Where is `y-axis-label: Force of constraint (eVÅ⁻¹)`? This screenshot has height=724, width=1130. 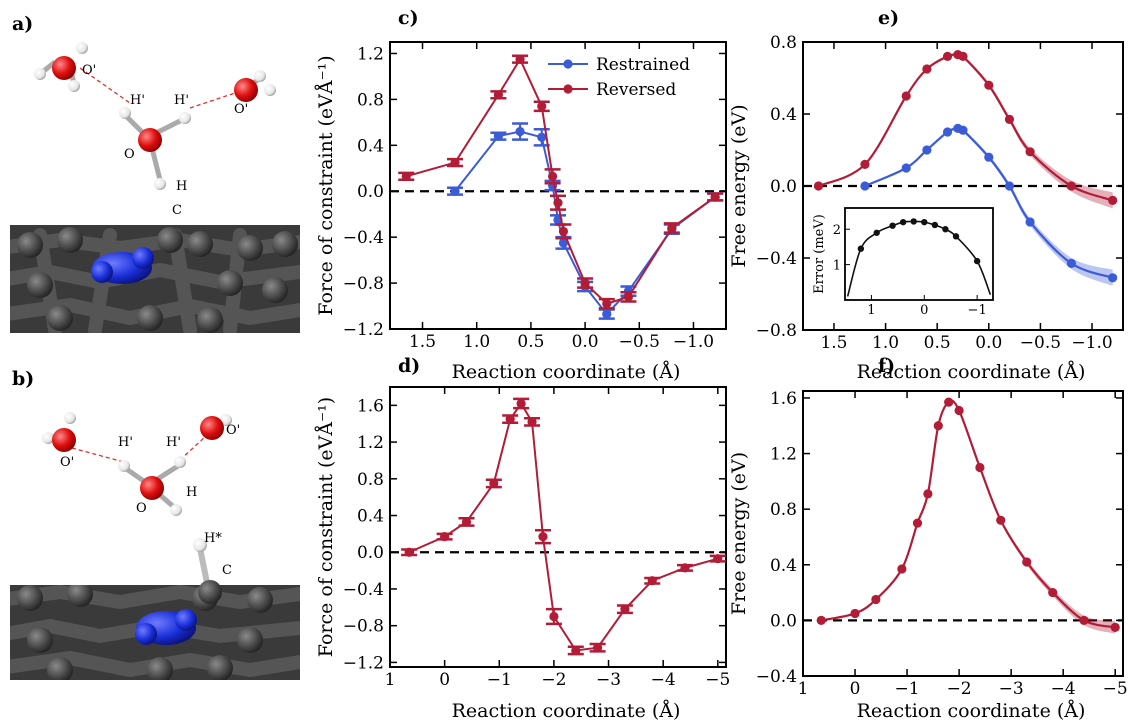 y-axis-label: Force of constraint (eVÅ⁻¹) is located at coordinates (326, 185).